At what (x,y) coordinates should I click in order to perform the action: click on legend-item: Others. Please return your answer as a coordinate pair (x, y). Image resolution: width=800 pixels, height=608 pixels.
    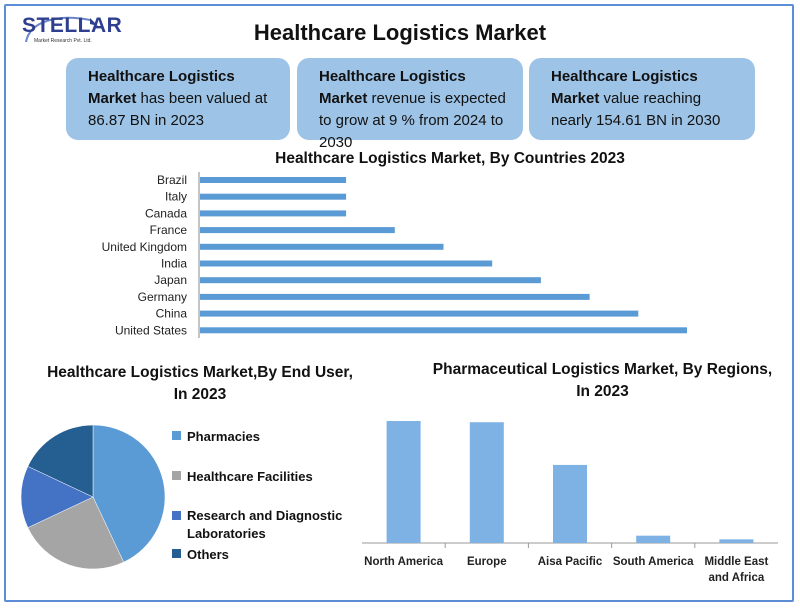
    Looking at the image, I should click on (200, 555).